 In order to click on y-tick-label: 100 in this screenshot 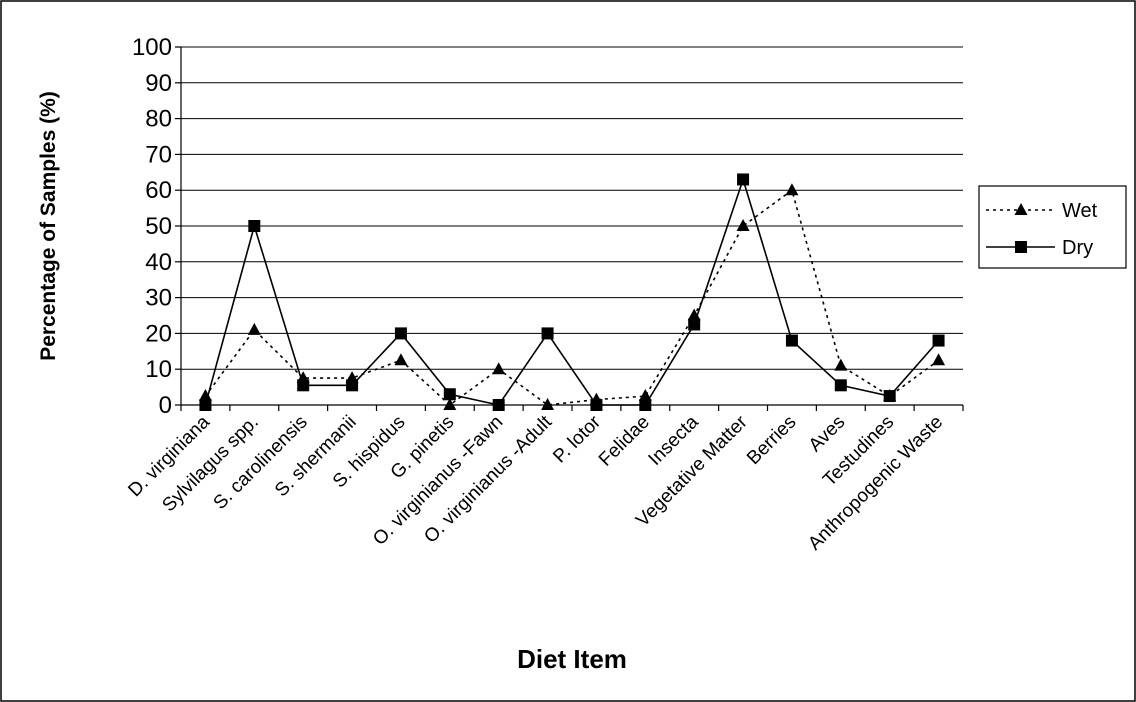, I will do `click(152, 47)`.